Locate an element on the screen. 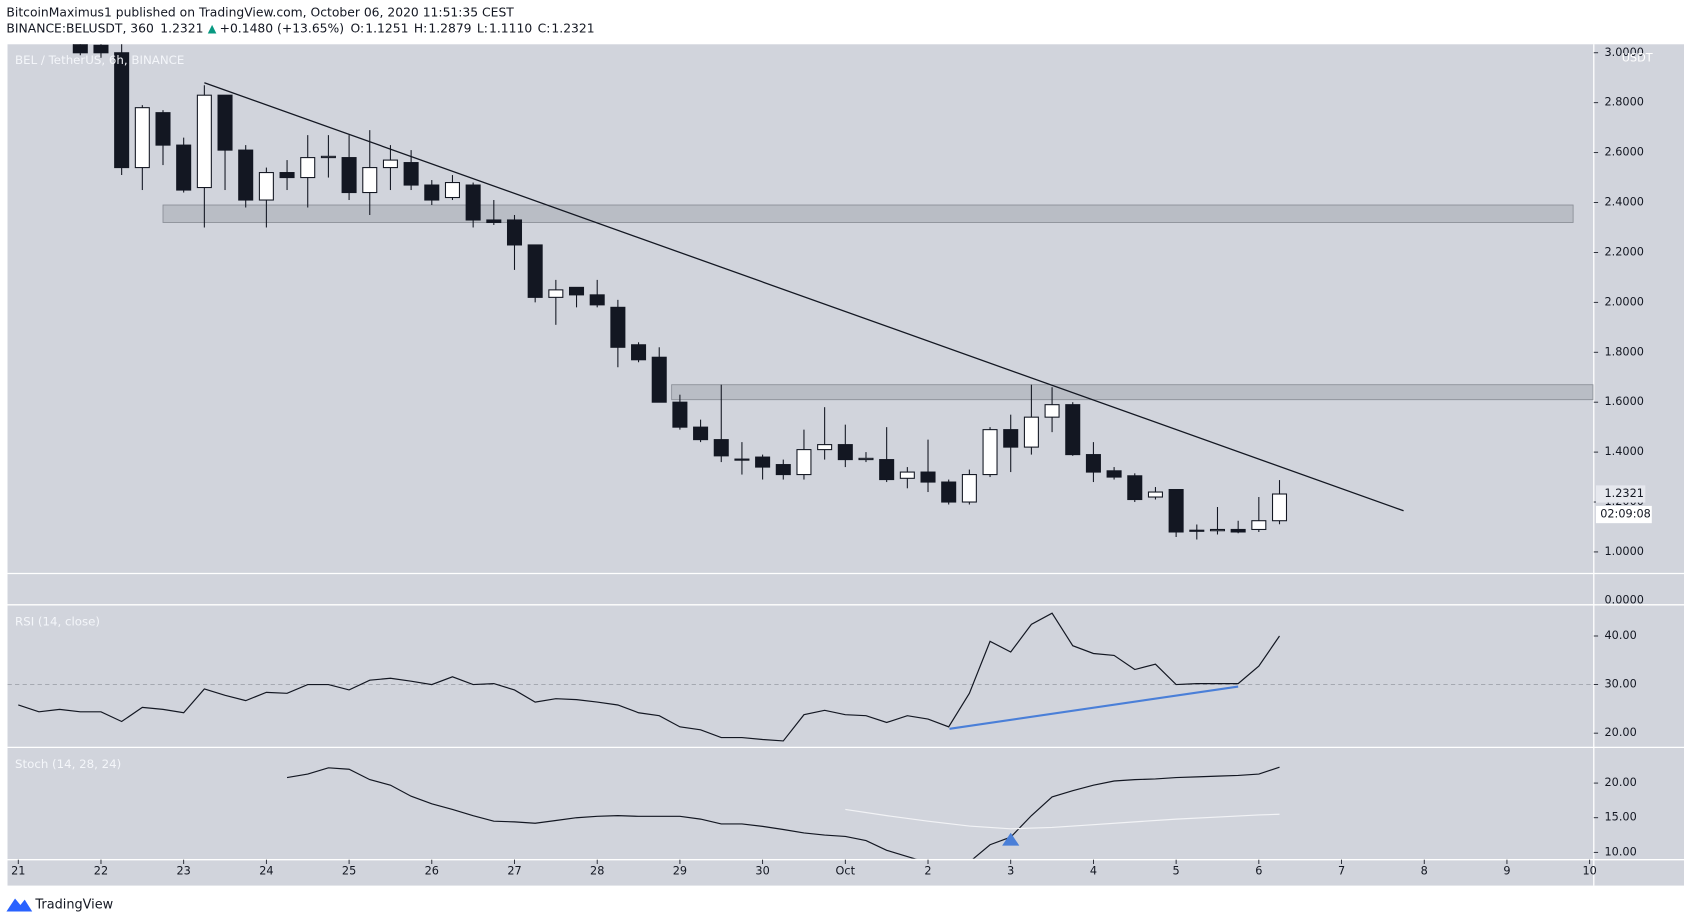 Image resolution: width=1684 pixels, height=918 pixels. pane-title: RSI (14, close) is located at coordinates (57, 622).